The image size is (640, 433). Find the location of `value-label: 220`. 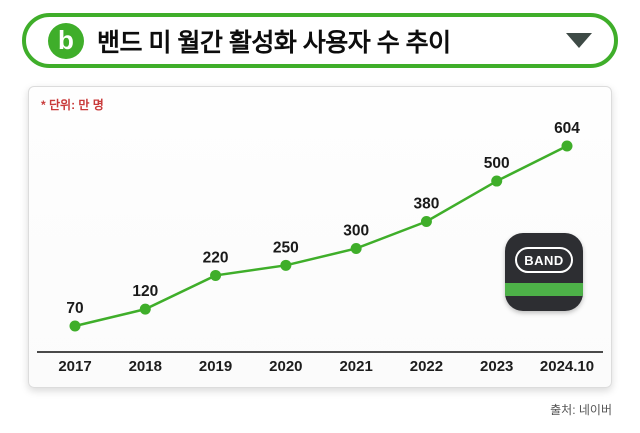

value-label: 220 is located at coordinates (216, 257).